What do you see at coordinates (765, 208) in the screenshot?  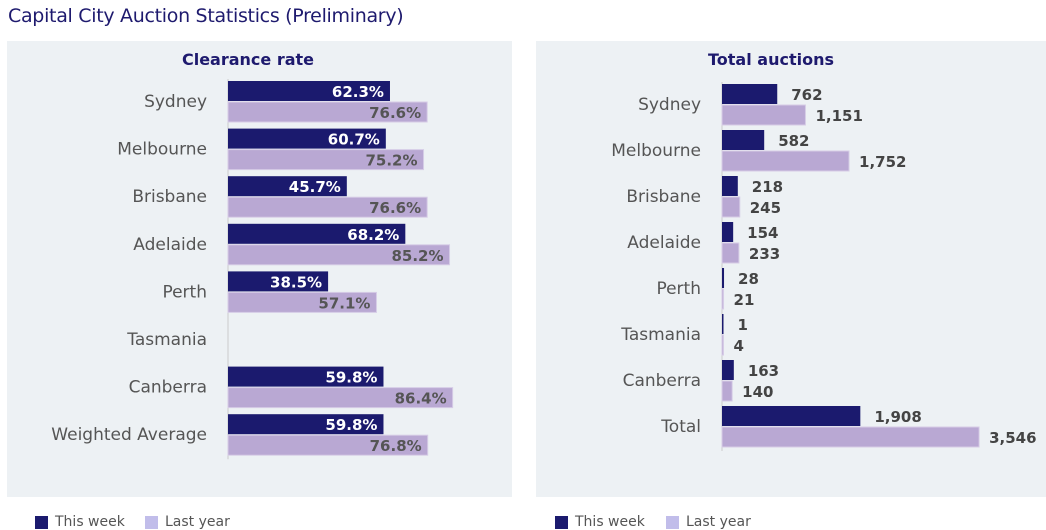 I see `data-label: 245` at bounding box center [765, 208].